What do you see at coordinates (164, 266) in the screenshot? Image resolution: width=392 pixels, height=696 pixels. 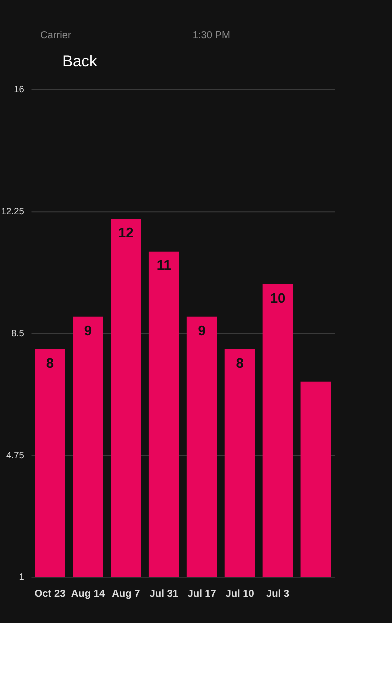 I see `data-label: 11` at bounding box center [164, 266].